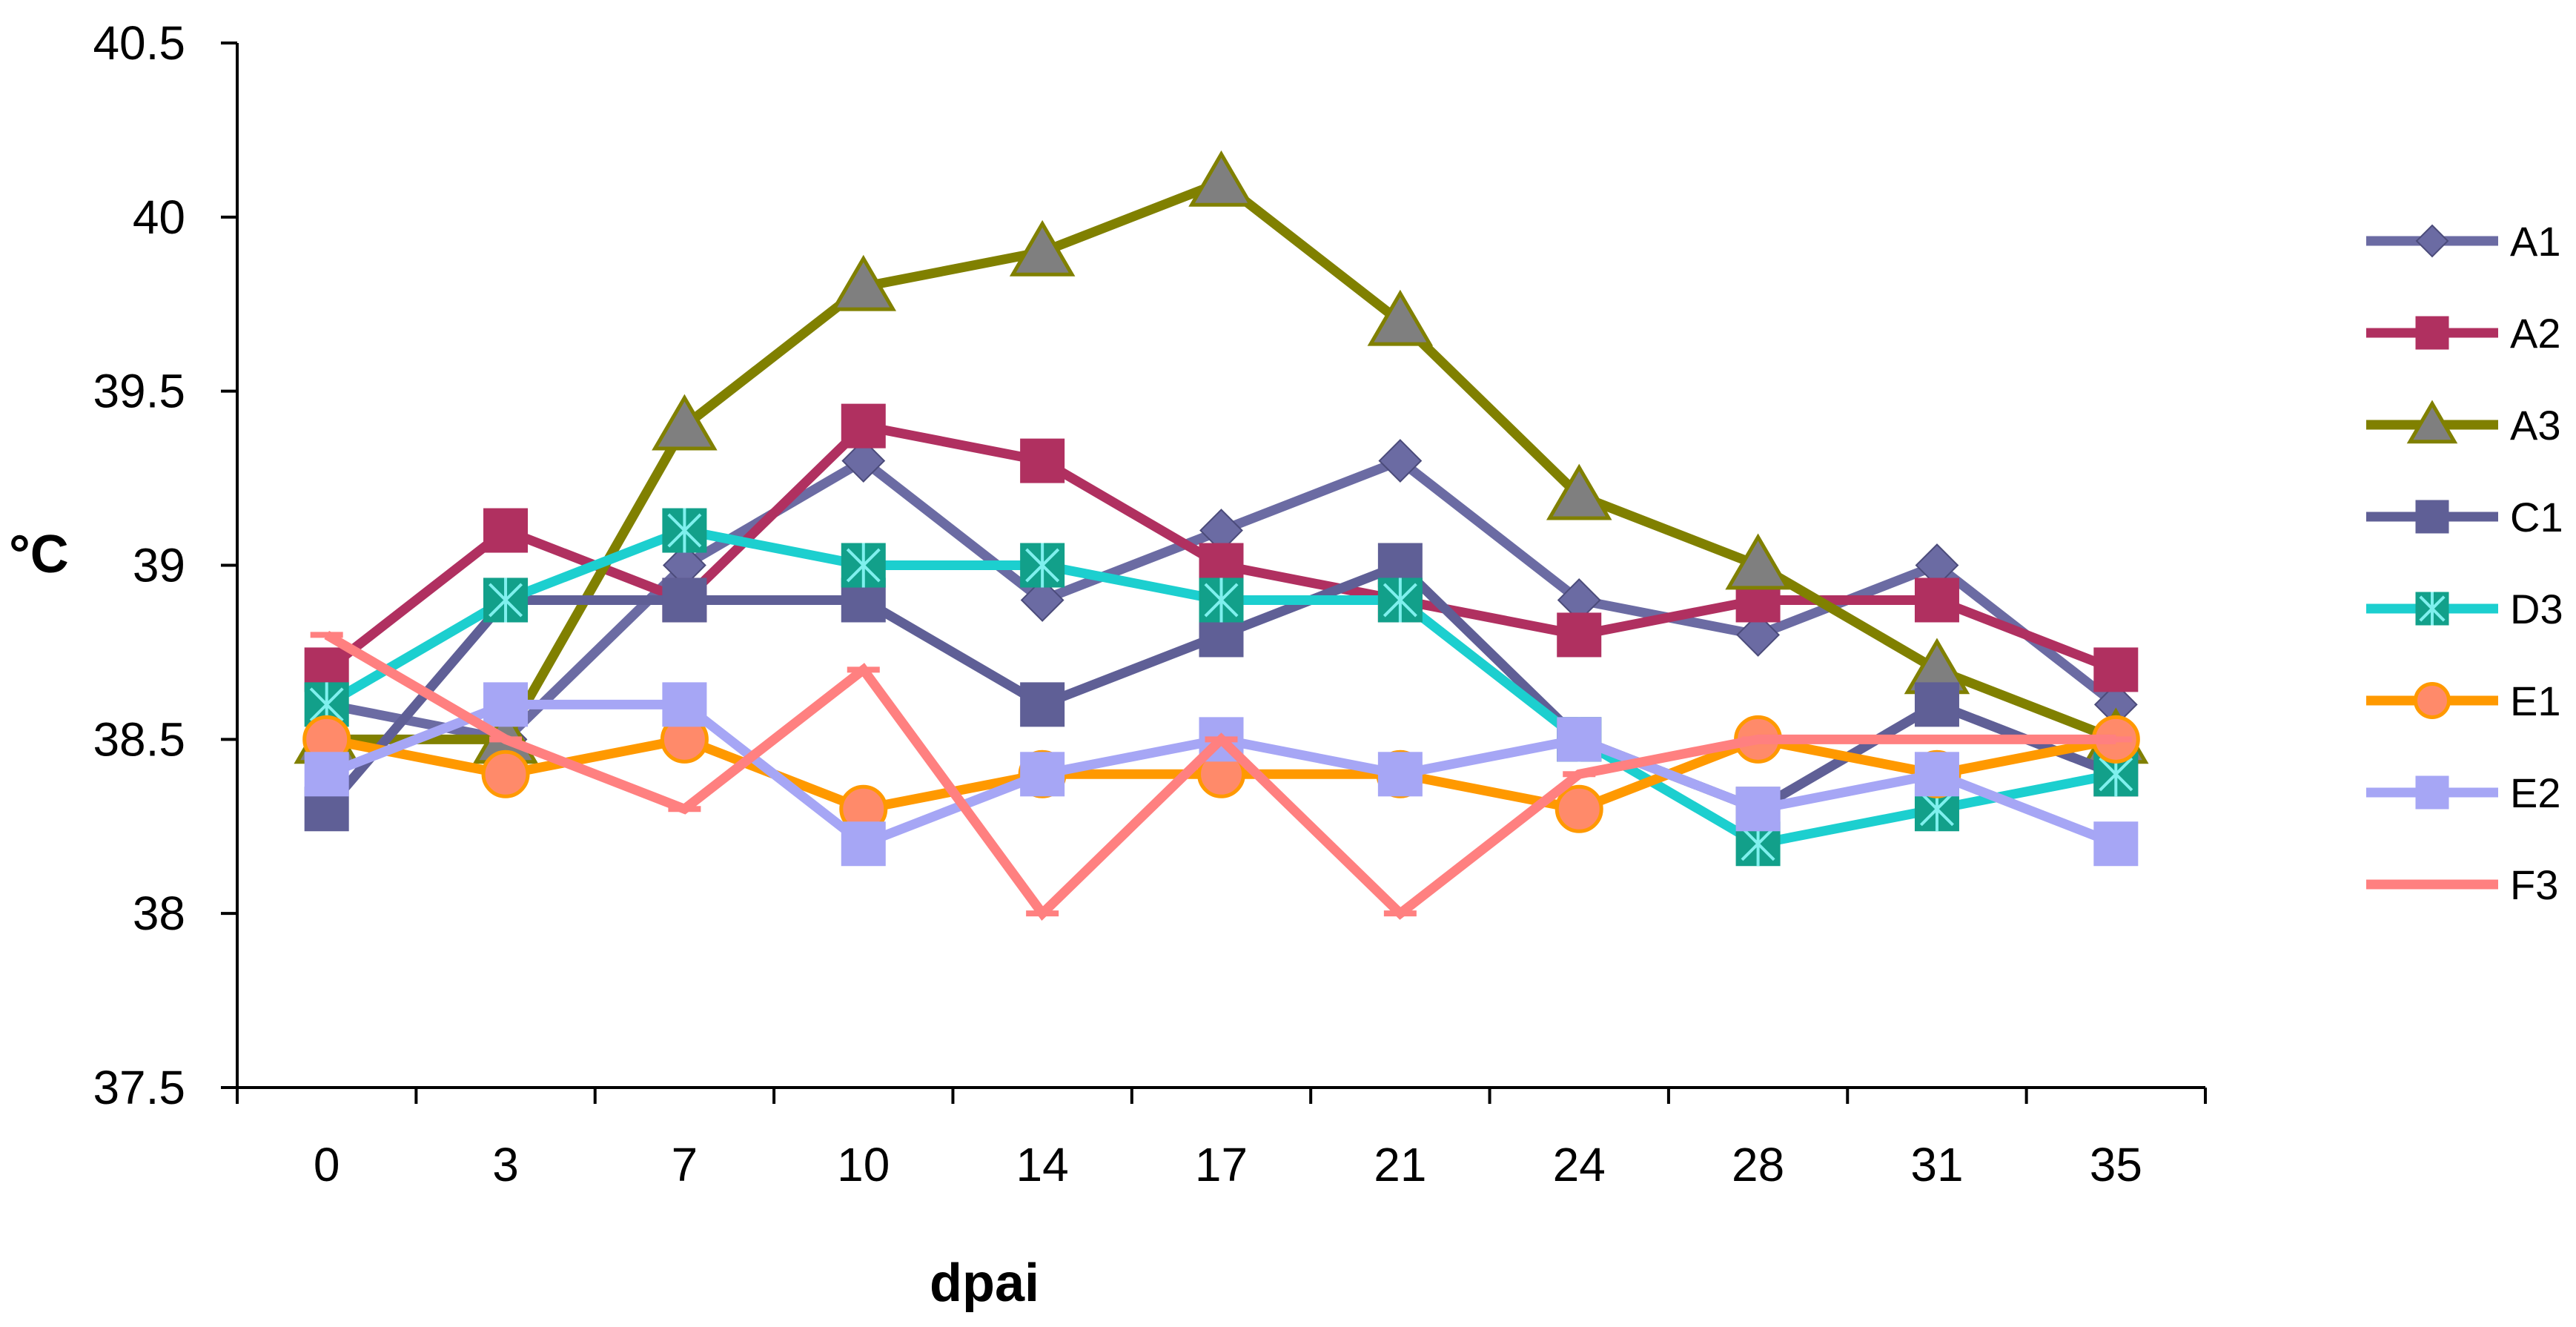 The image size is (2576, 1327). I want to click on legend-label: C1, so click(2536, 517).